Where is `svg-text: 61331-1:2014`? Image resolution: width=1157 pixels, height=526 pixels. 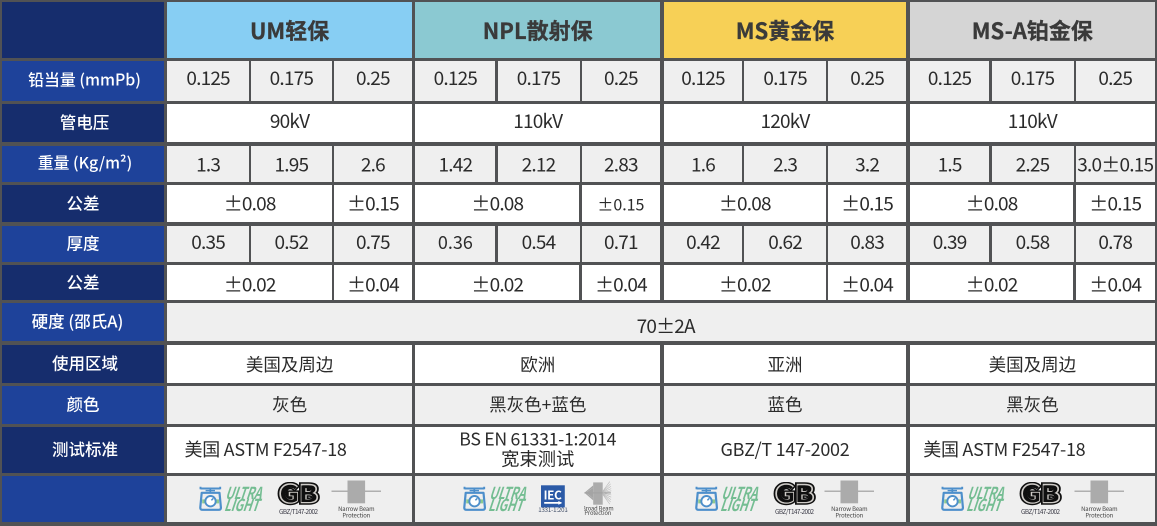 svg-text: 61331-1:2014 is located at coordinates (553, 508).